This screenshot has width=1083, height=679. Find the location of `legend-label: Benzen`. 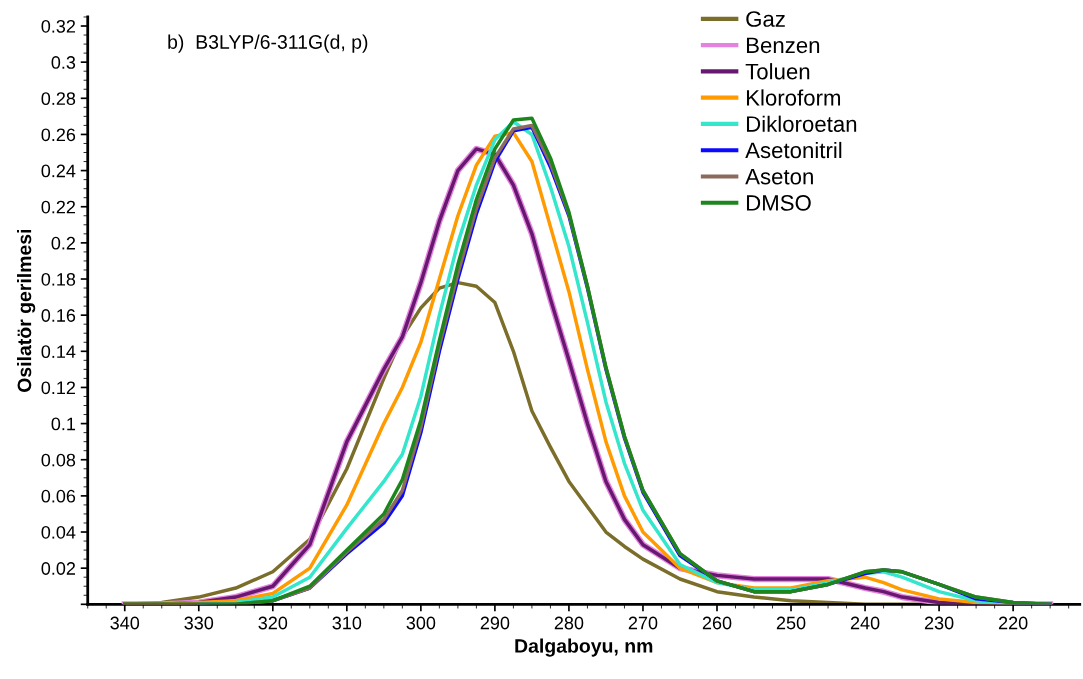

legend-label: Benzen is located at coordinates (783, 45).